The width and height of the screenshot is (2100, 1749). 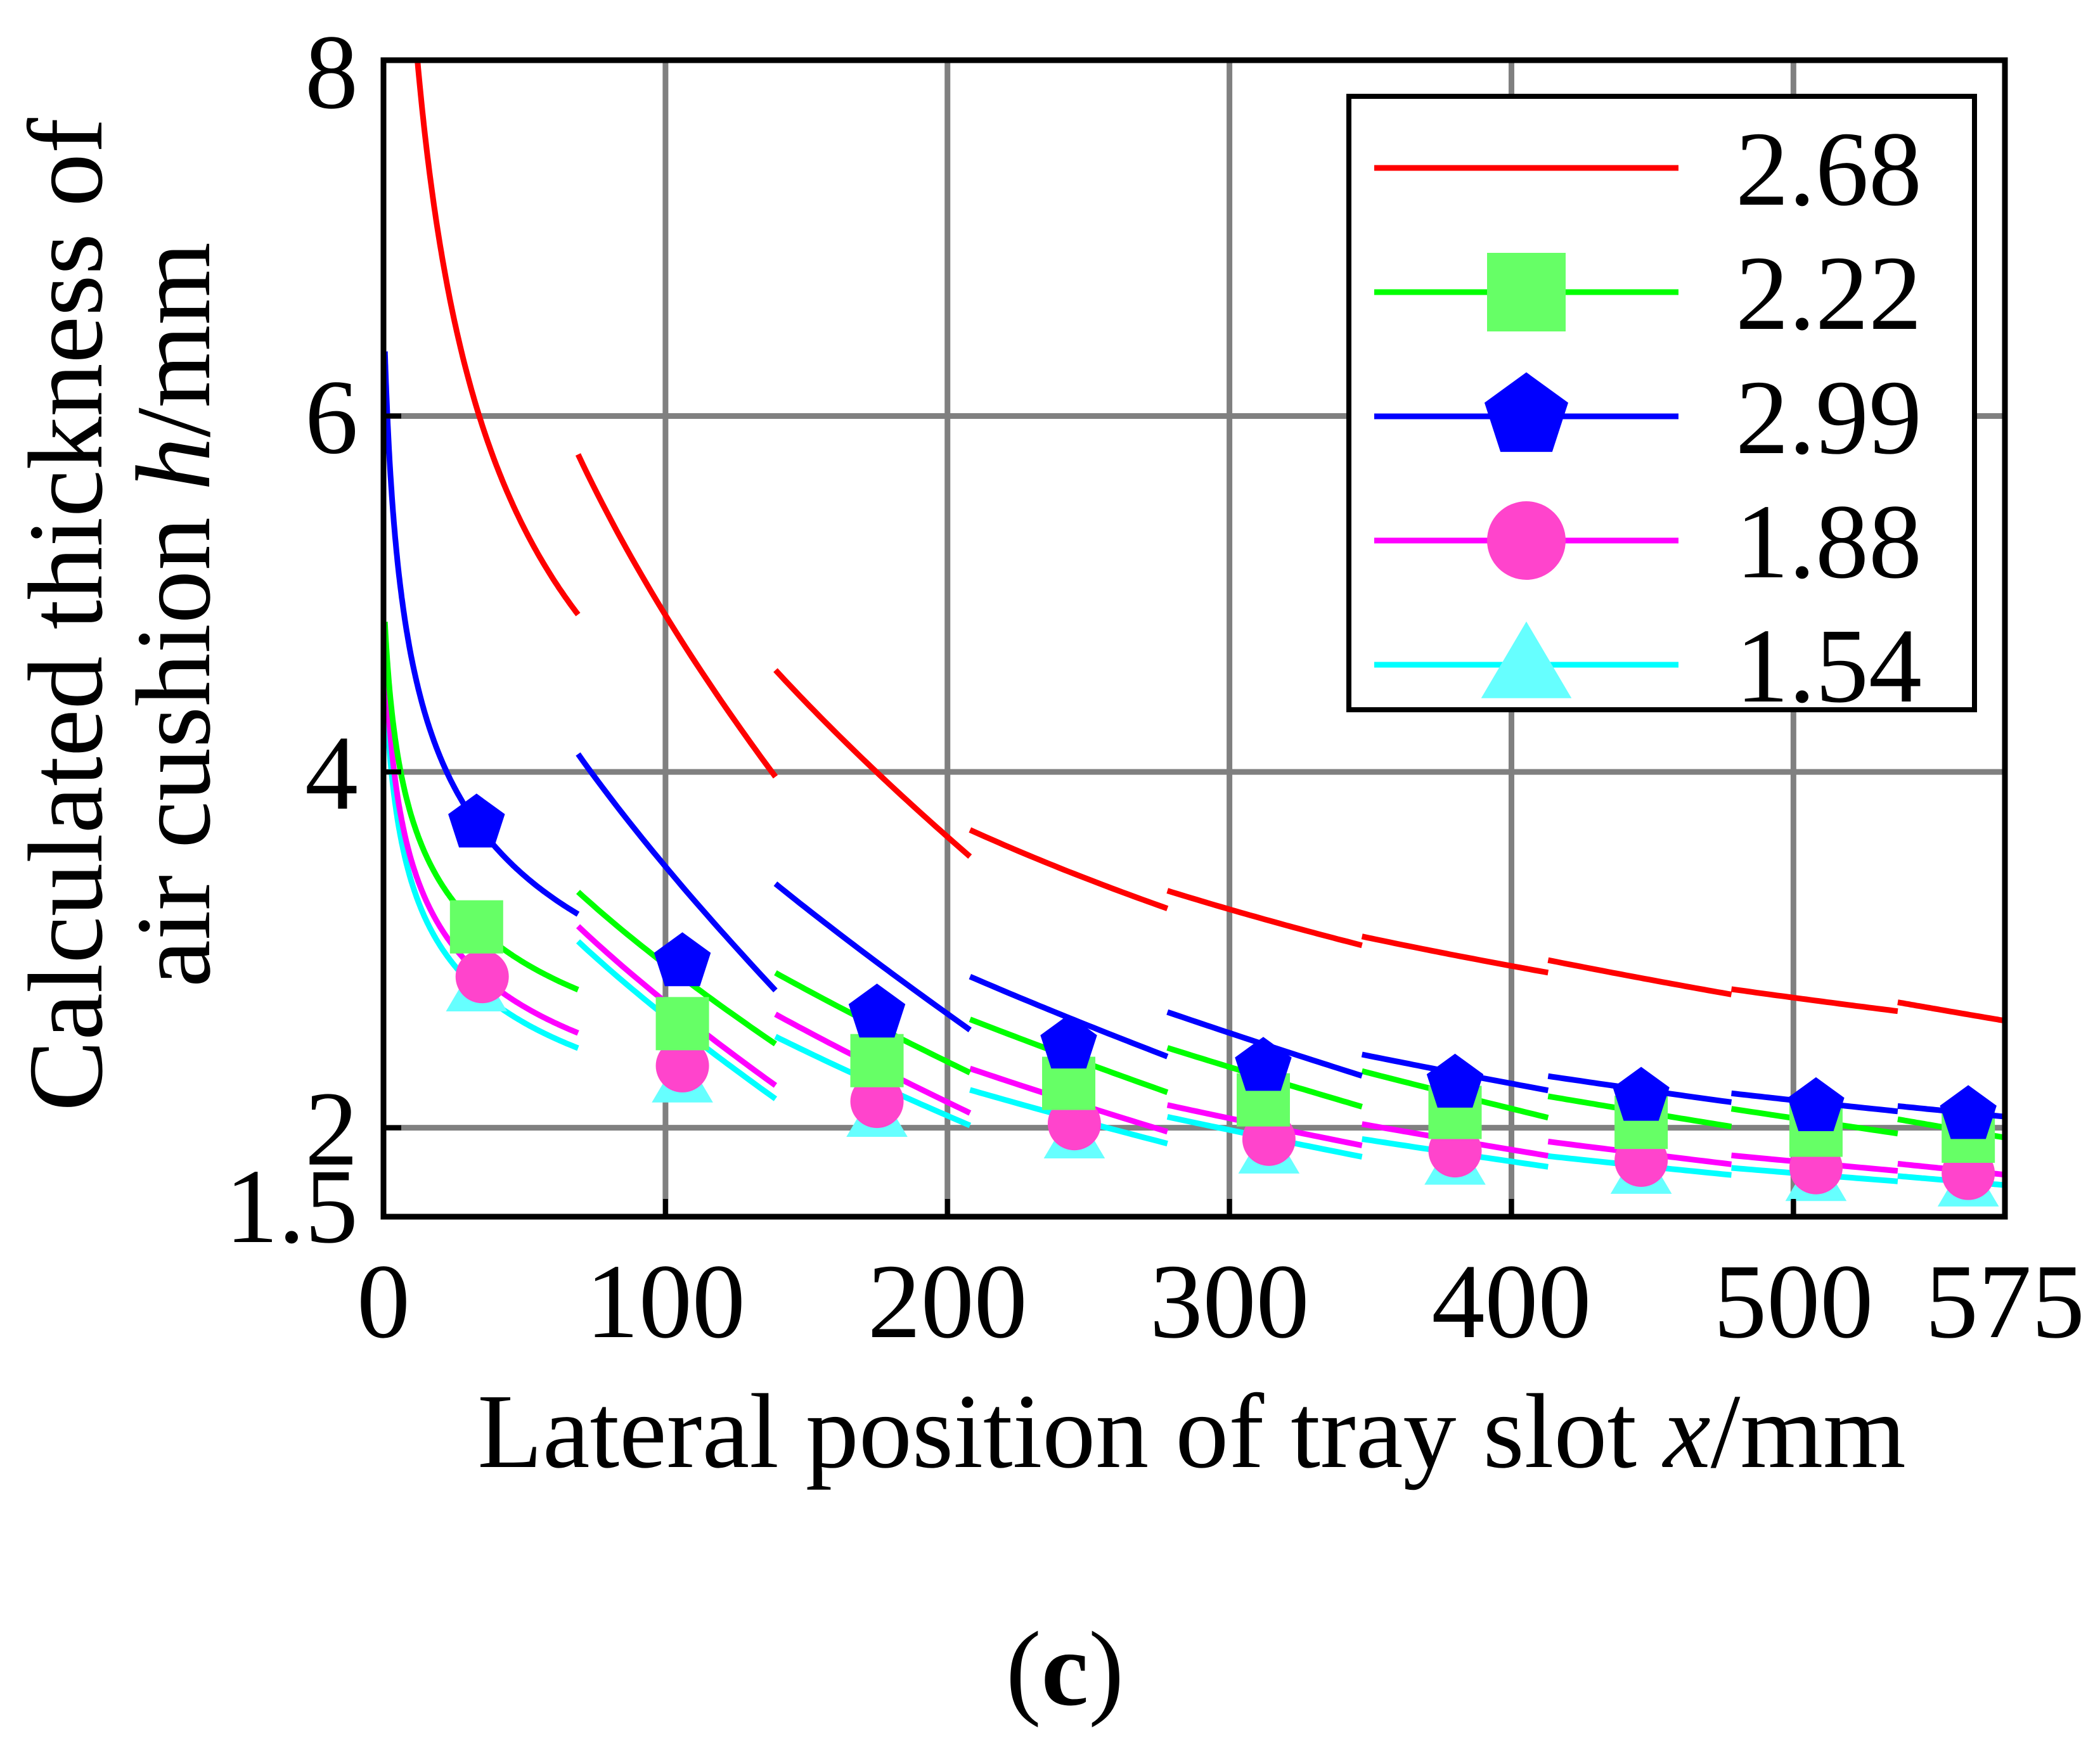 What do you see at coordinates (1648, 666) in the screenshot?
I see `legend-entry-1.54: 1.54` at bounding box center [1648, 666].